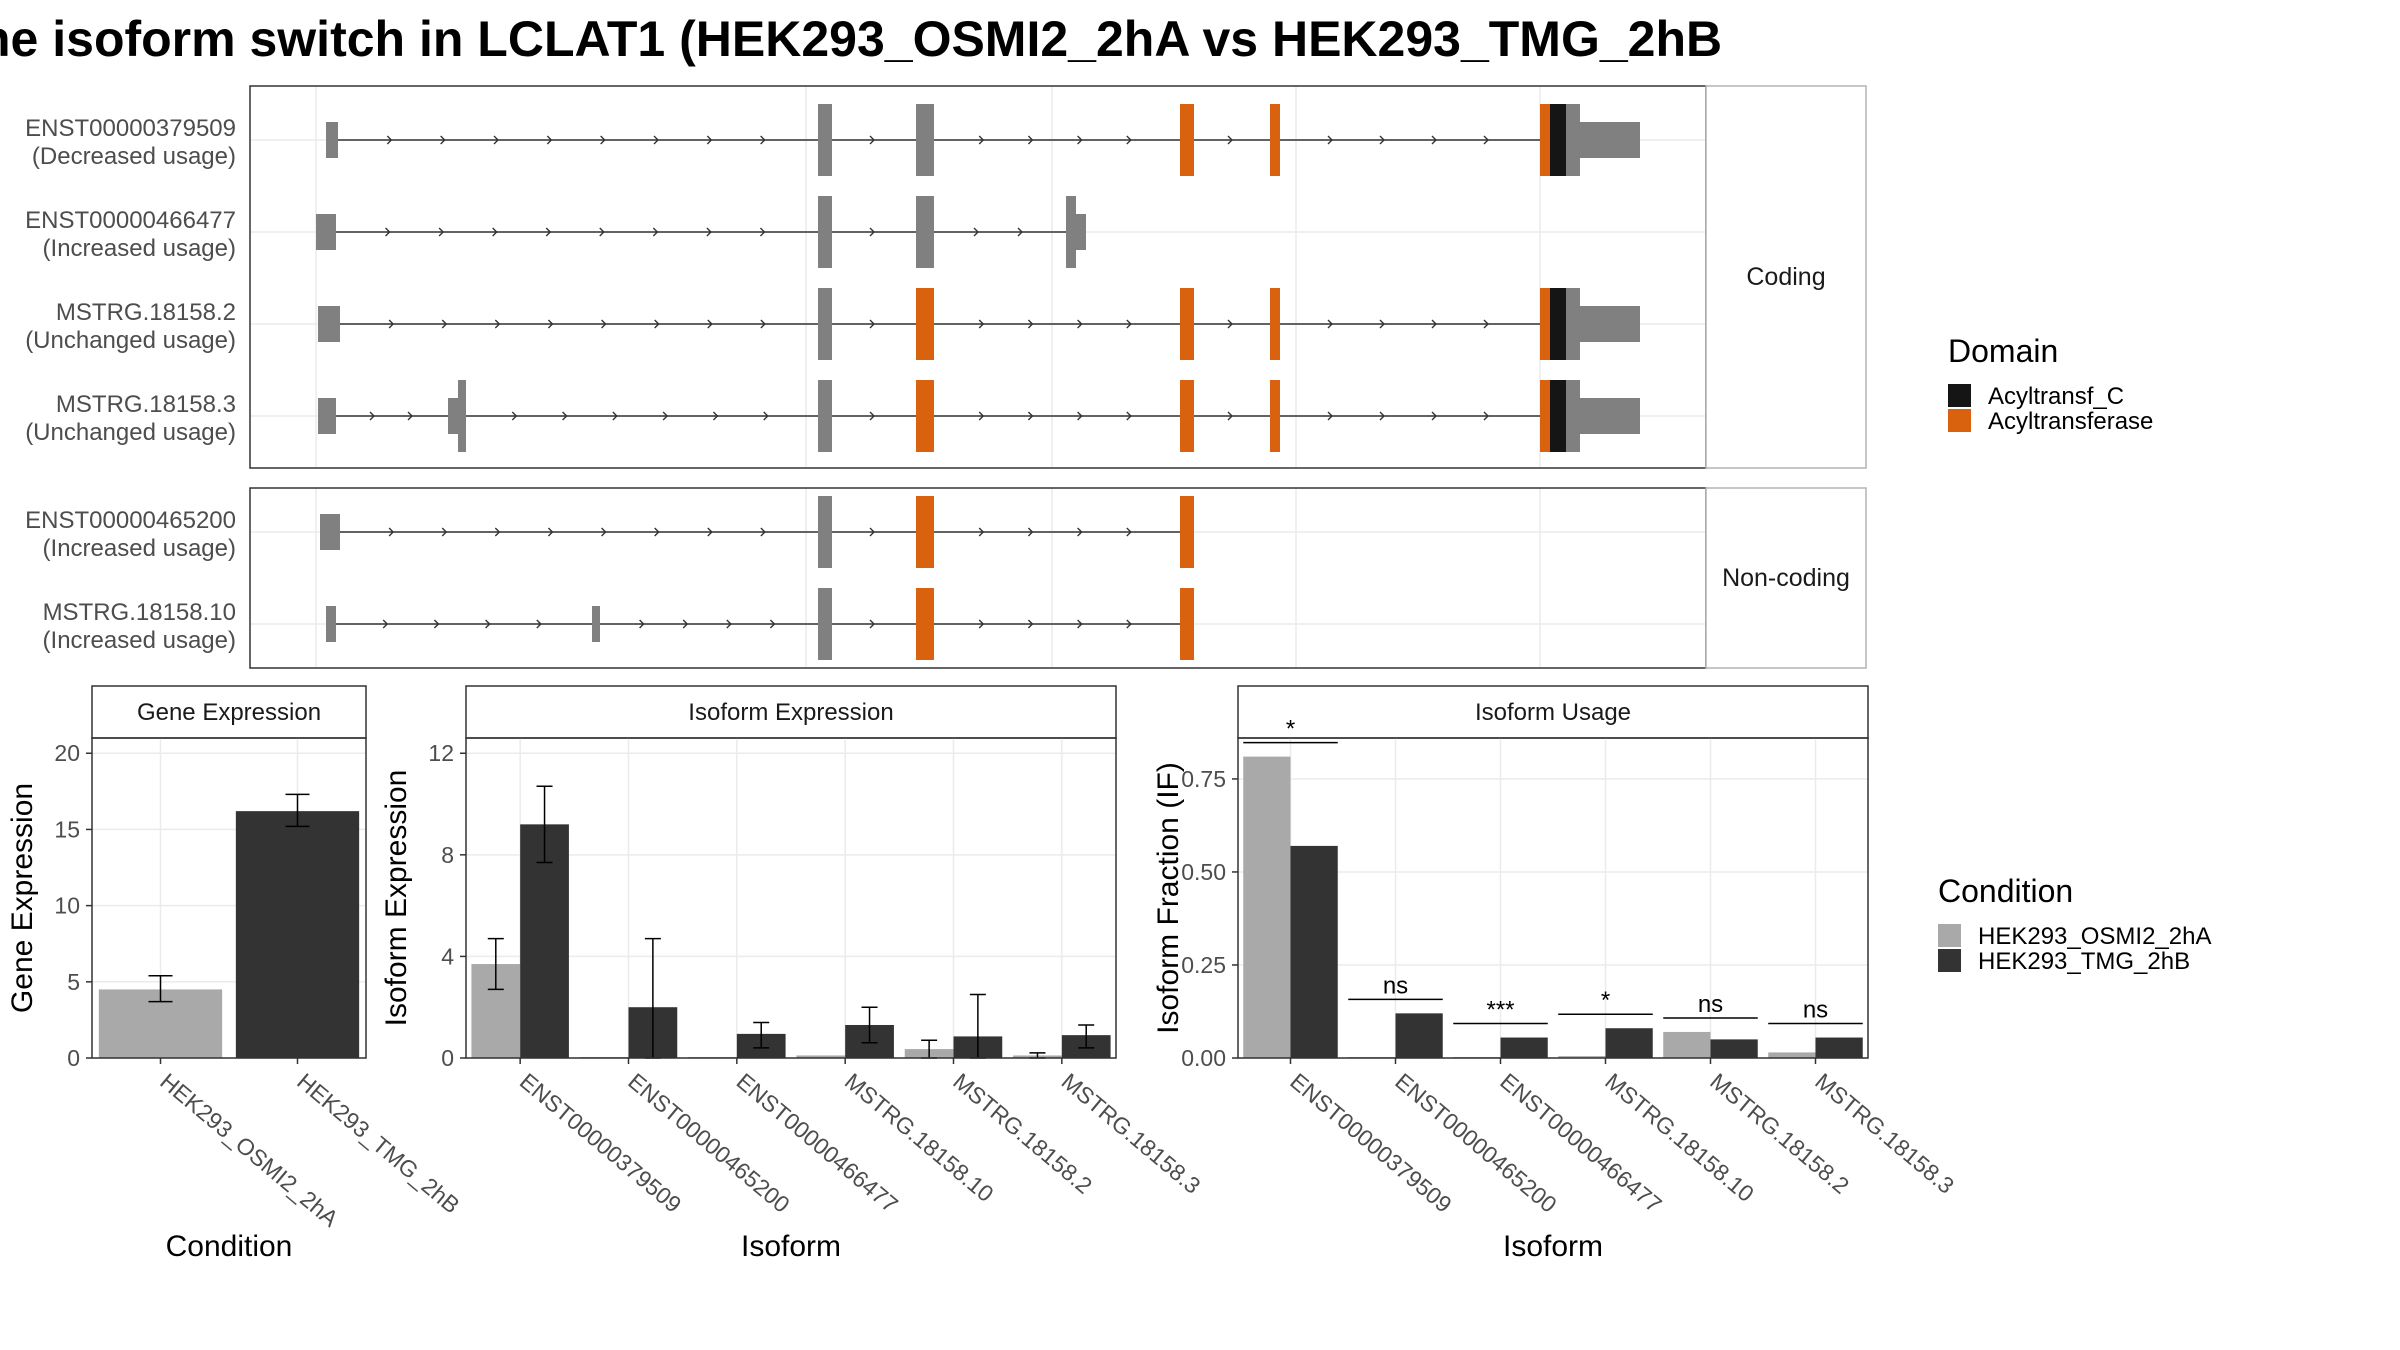 The width and height of the screenshot is (2400, 1350). What do you see at coordinates (134, 156) in the screenshot?
I see `transcript-usage: (Decreased usage)` at bounding box center [134, 156].